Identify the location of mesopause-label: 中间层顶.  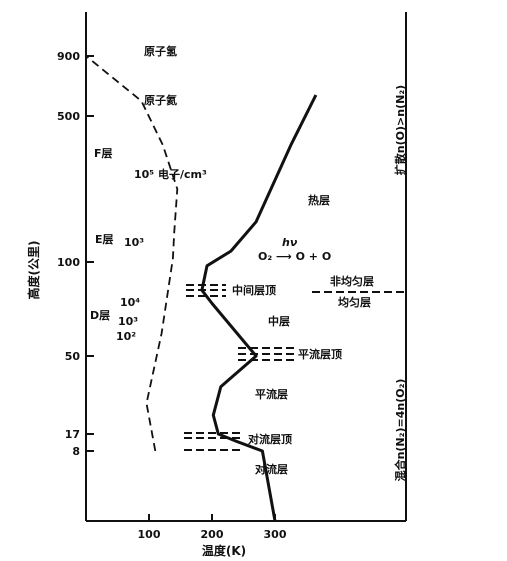
(254, 290).